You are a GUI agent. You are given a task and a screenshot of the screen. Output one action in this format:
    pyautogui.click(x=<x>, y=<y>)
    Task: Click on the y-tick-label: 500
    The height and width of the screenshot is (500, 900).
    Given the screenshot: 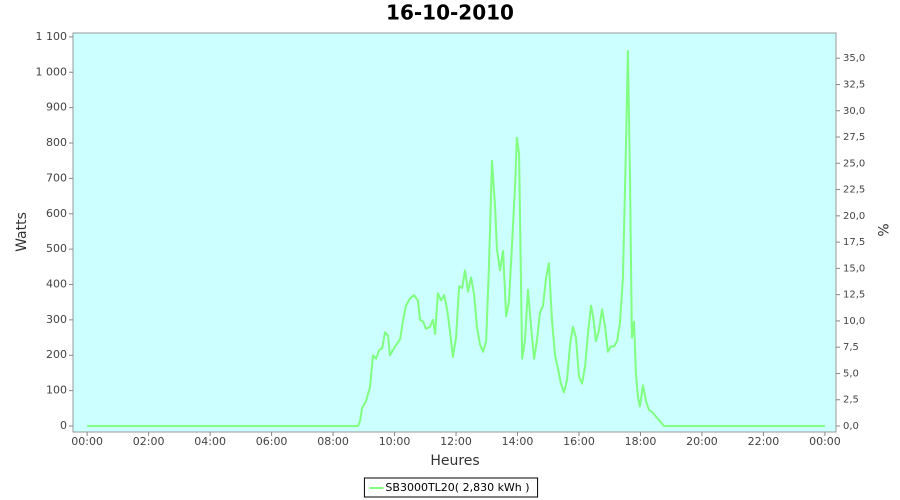 What is the action you would take?
    pyautogui.click(x=56, y=248)
    